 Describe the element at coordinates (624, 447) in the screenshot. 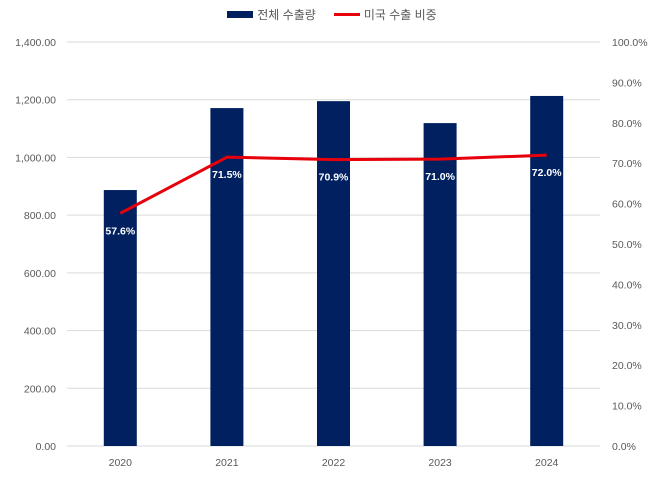

I see `y-right-tick: 0.0%` at that location.